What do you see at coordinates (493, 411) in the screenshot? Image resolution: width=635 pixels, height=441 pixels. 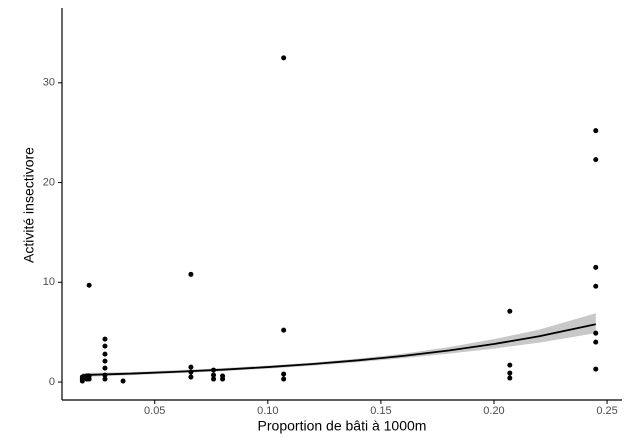 I see `x-tick-label: 0.20` at bounding box center [493, 411].